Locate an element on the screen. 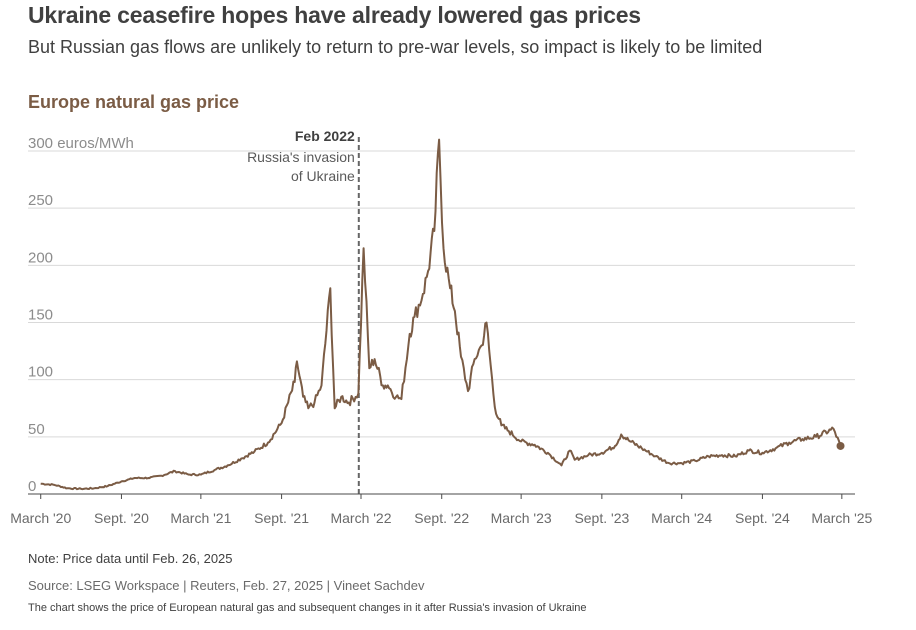 This screenshot has width=916, height=630. y-tick-label: 50 is located at coordinates (36, 429).